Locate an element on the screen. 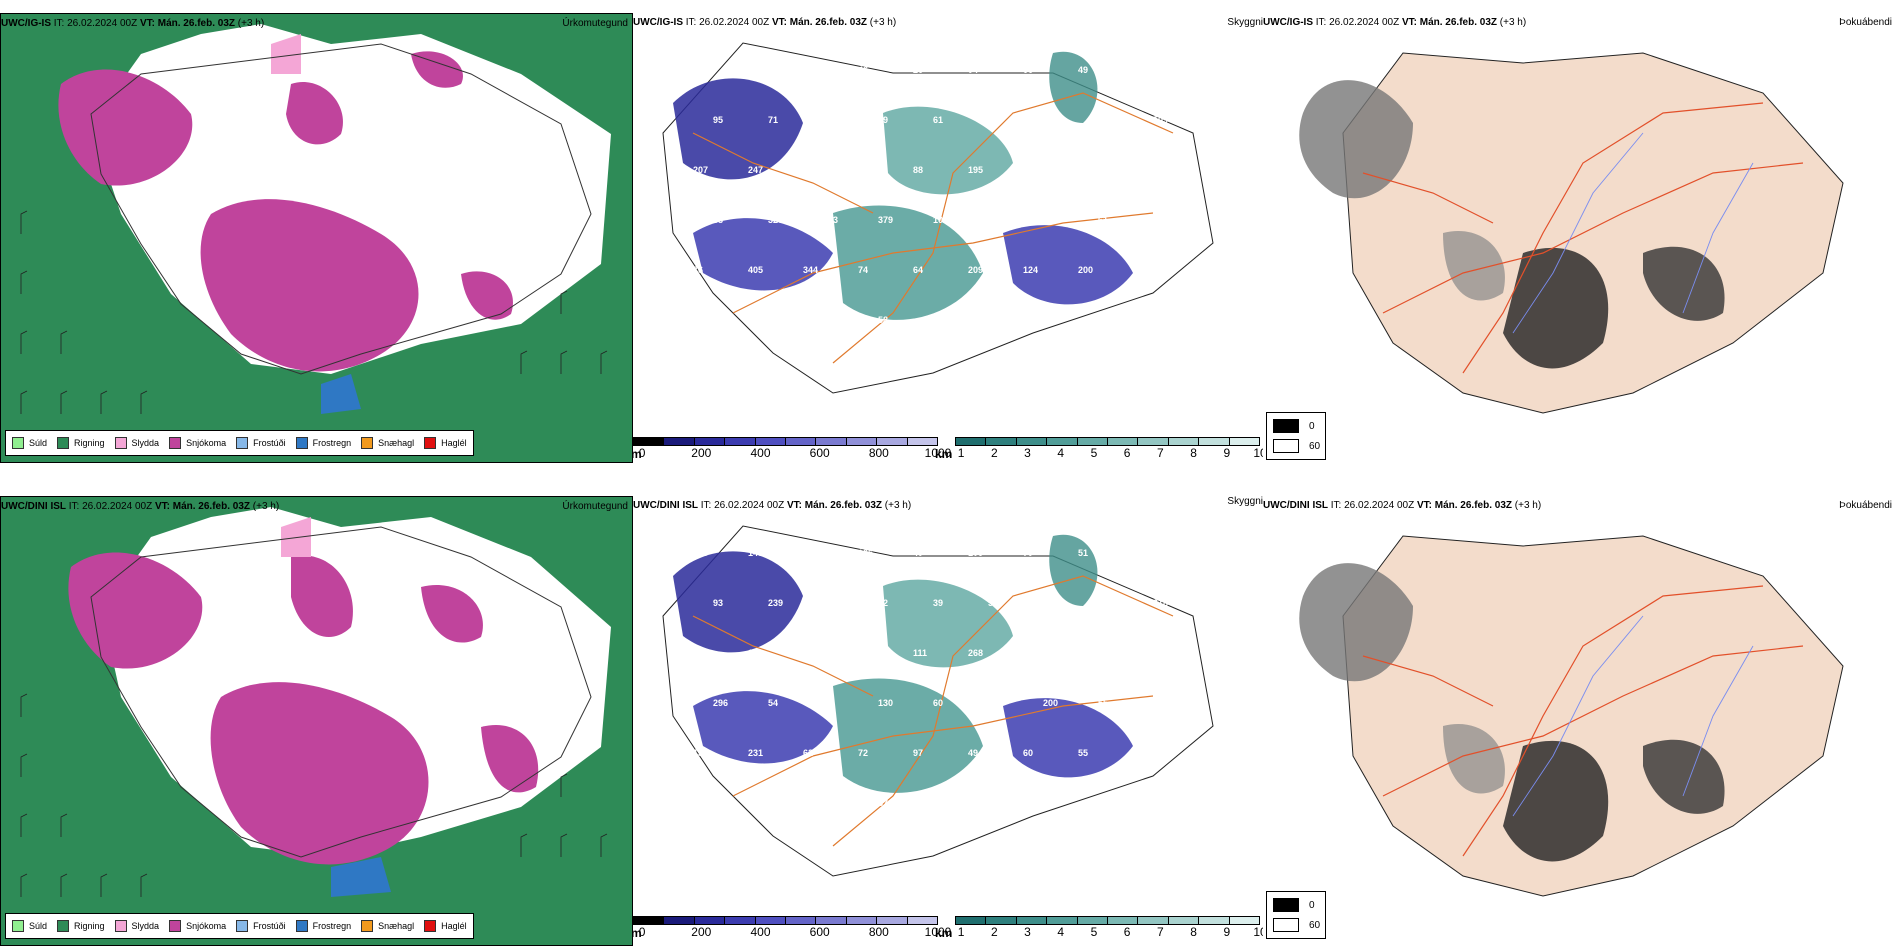 This screenshot has height=950, width=1900. panel-name: Skyggni is located at coordinates (1245, 501).